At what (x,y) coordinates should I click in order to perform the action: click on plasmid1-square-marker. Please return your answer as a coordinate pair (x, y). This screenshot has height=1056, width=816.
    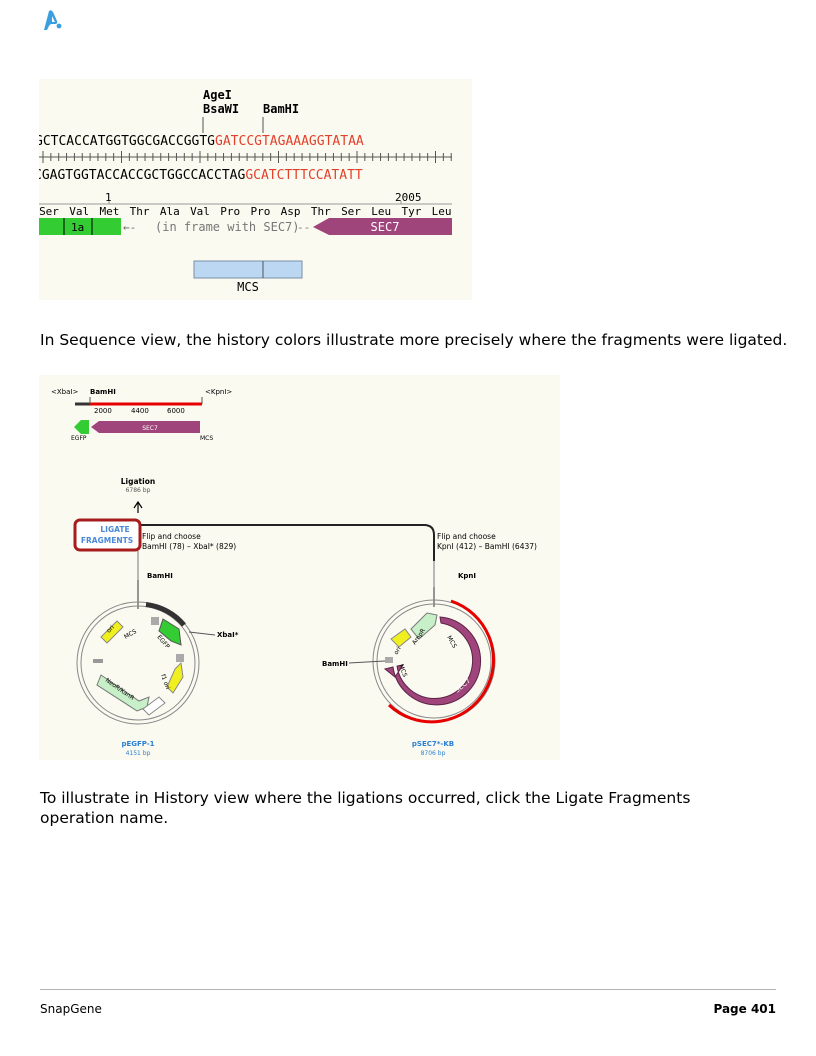
    Looking at the image, I should click on (180, 658).